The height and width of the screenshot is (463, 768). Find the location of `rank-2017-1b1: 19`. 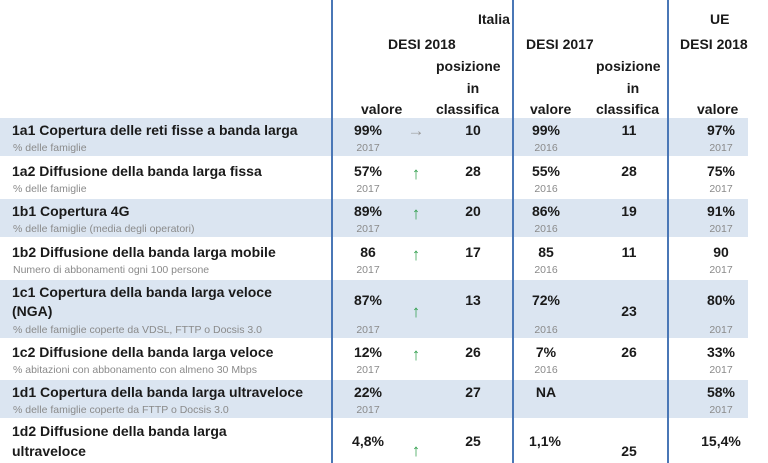

rank-2017-1b1: 19 is located at coordinates (629, 211).